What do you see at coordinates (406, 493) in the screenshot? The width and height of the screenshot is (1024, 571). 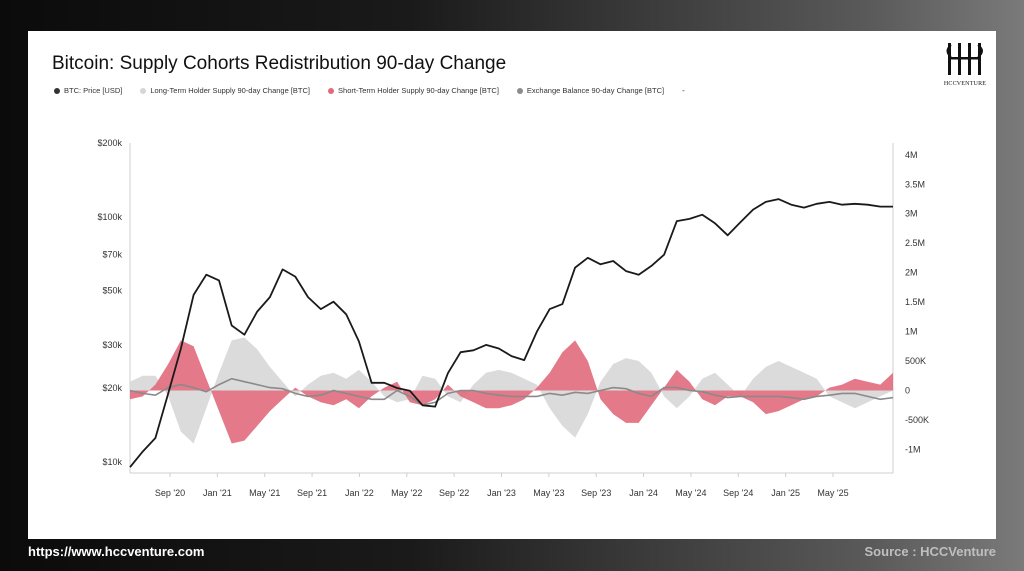 I see `x-tick-label: May '22` at bounding box center [406, 493].